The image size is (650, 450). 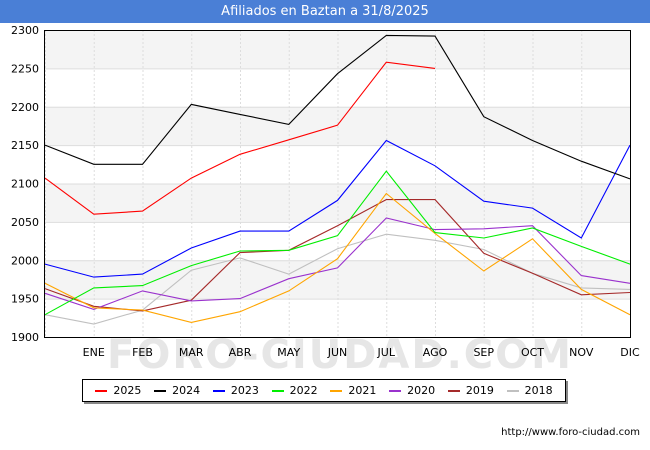 I want to click on legend-label: 2023, so click(x=244, y=390).